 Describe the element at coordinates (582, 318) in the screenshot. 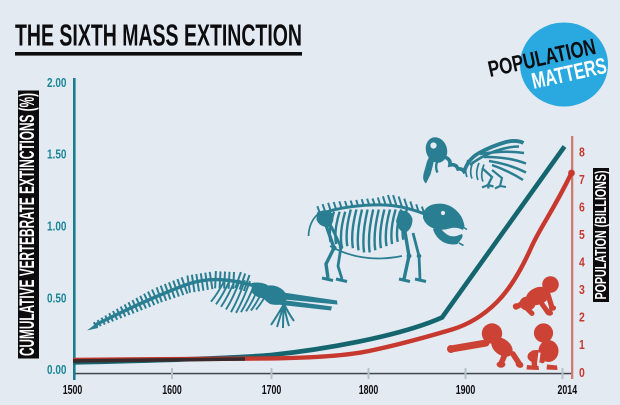

I see `svg-text: 2` at that location.